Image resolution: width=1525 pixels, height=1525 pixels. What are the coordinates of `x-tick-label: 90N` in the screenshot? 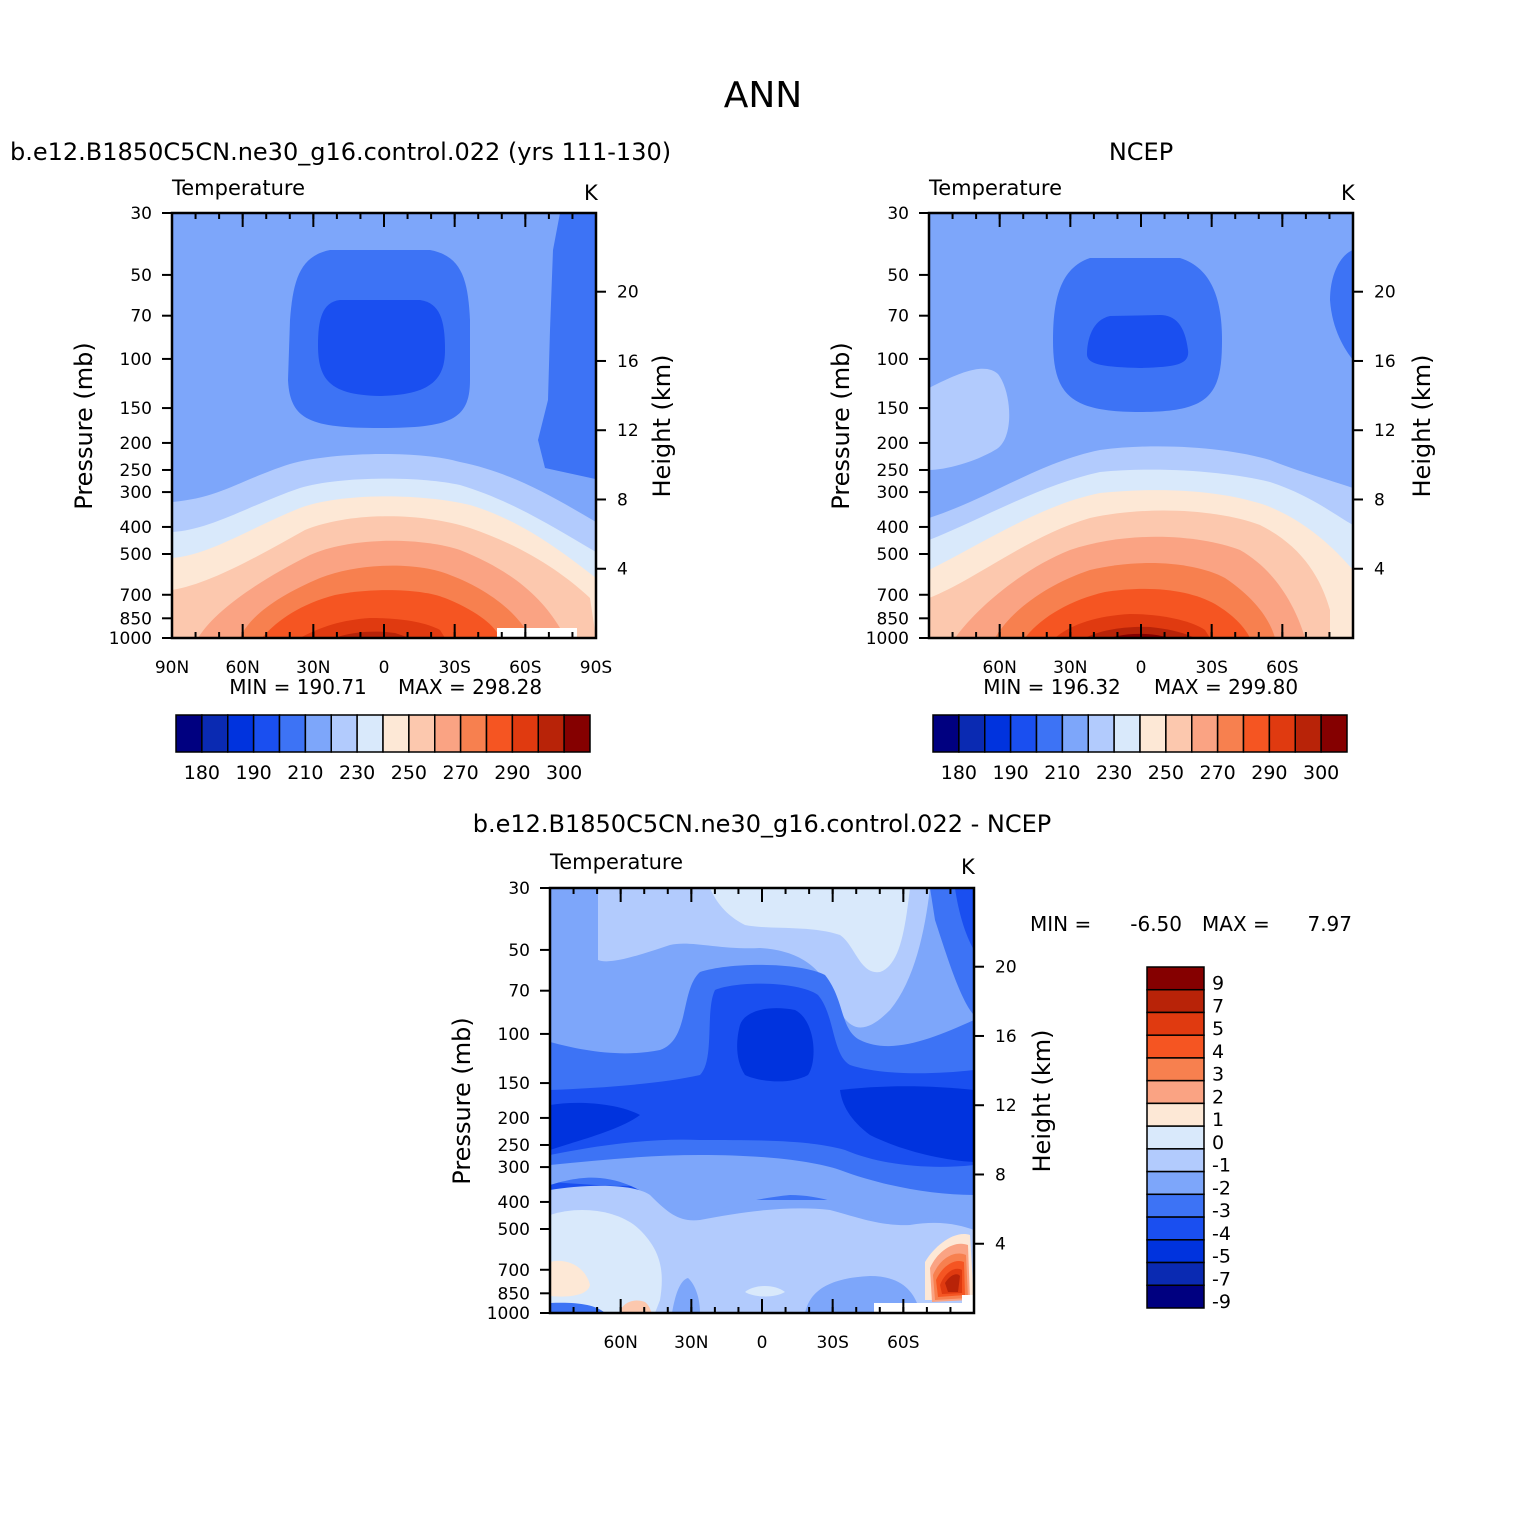 It's located at (172, 668).